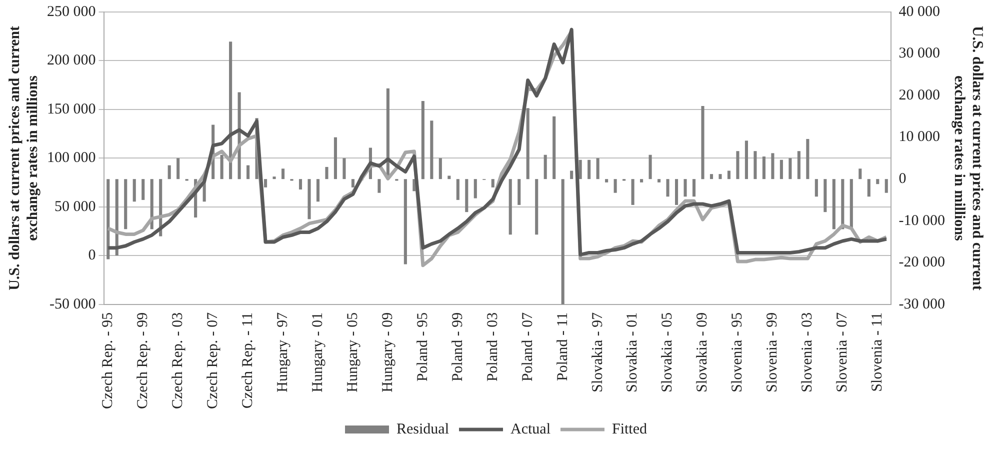  Describe the element at coordinates (23, 158) in the screenshot. I see `y-axis-title: U.S. dollars at current prices and current exchange rates in millions` at that location.